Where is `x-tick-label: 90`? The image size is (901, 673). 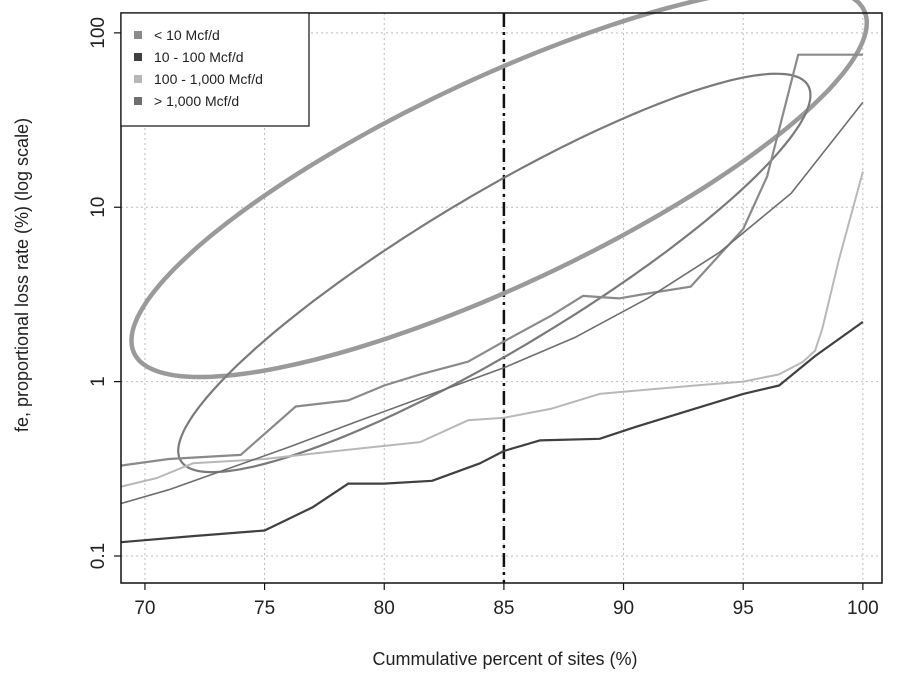 x-tick-label: 90 is located at coordinates (623, 608).